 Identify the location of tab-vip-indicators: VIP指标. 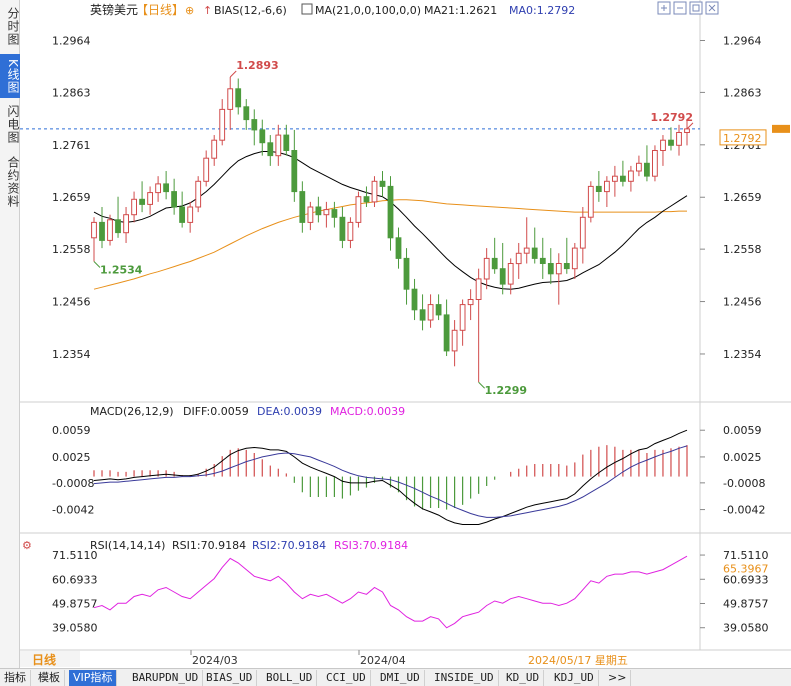
(93, 678).